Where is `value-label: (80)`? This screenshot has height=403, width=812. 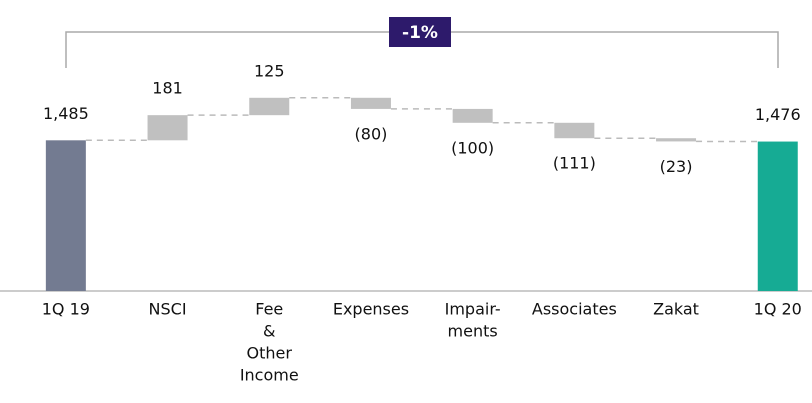 value-label: (80) is located at coordinates (371, 133).